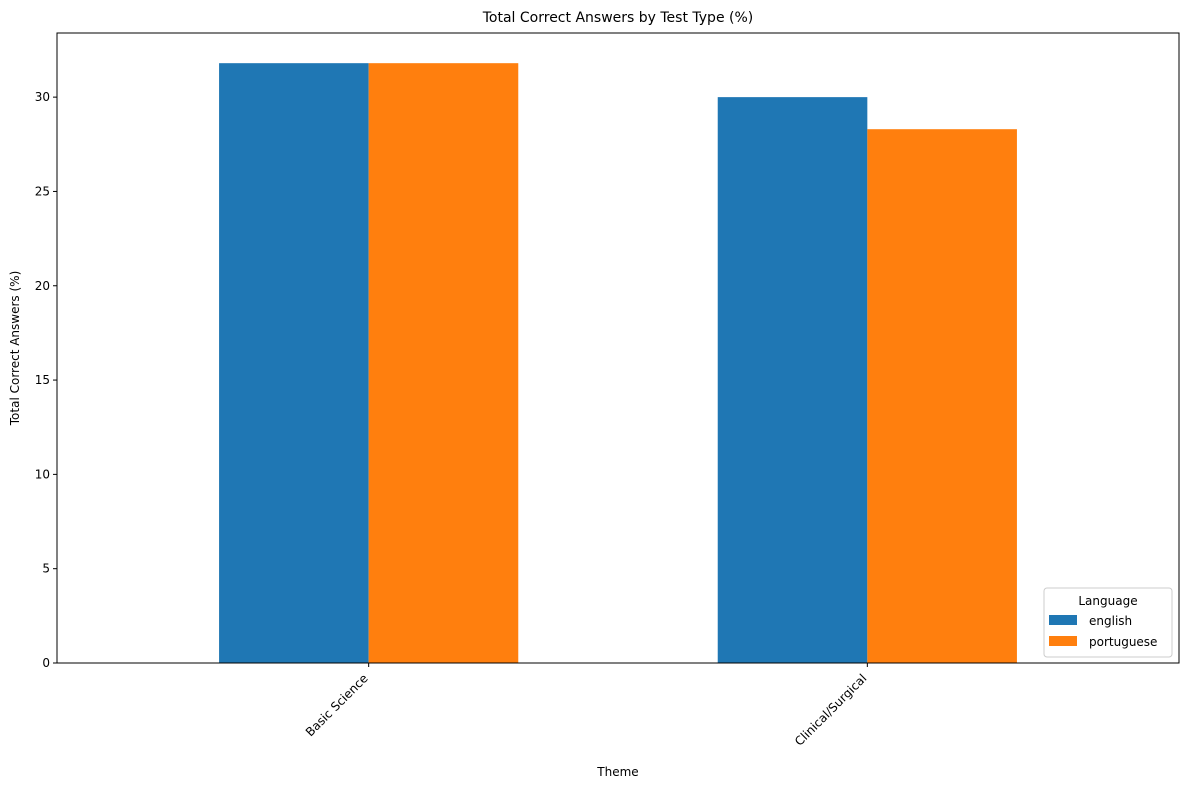 The height and width of the screenshot is (790, 1189). I want to click on y-tick-label: 10, so click(42, 474).